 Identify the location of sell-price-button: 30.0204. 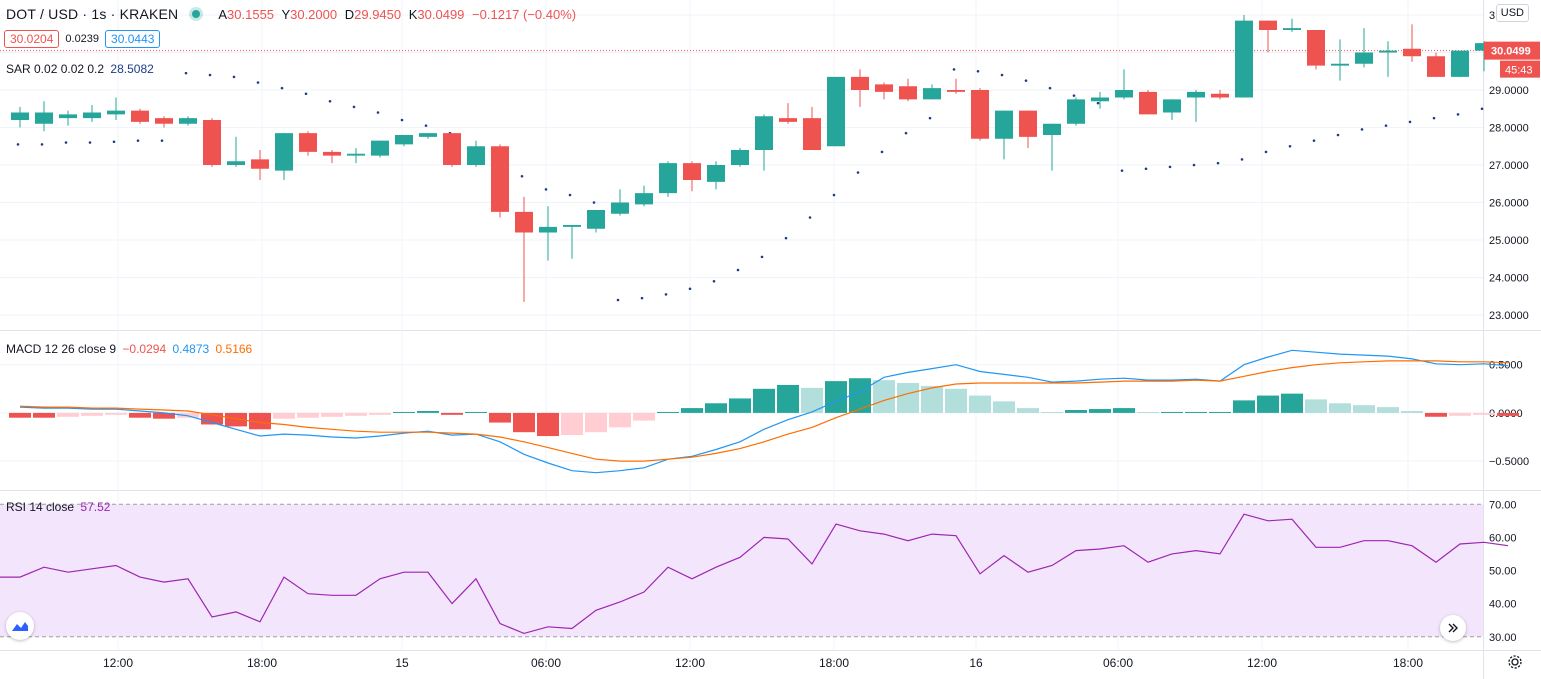
(32, 39).